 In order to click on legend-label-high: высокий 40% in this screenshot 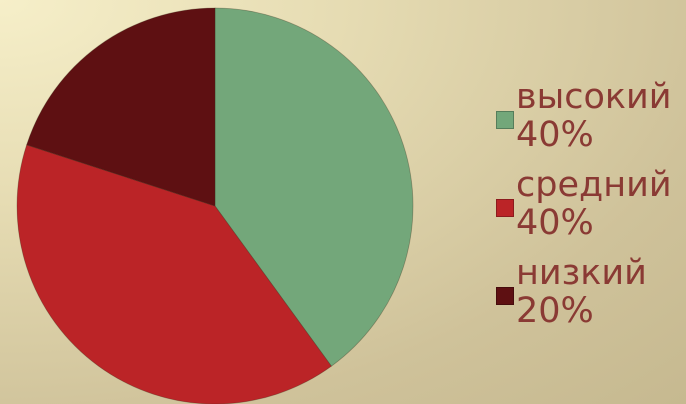, I will do `click(594, 116)`.